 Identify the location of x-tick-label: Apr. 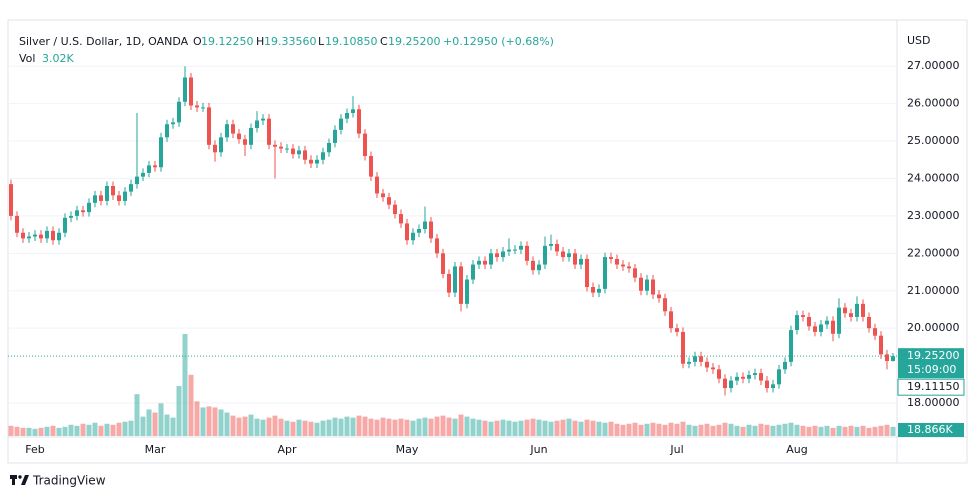
(287, 449).